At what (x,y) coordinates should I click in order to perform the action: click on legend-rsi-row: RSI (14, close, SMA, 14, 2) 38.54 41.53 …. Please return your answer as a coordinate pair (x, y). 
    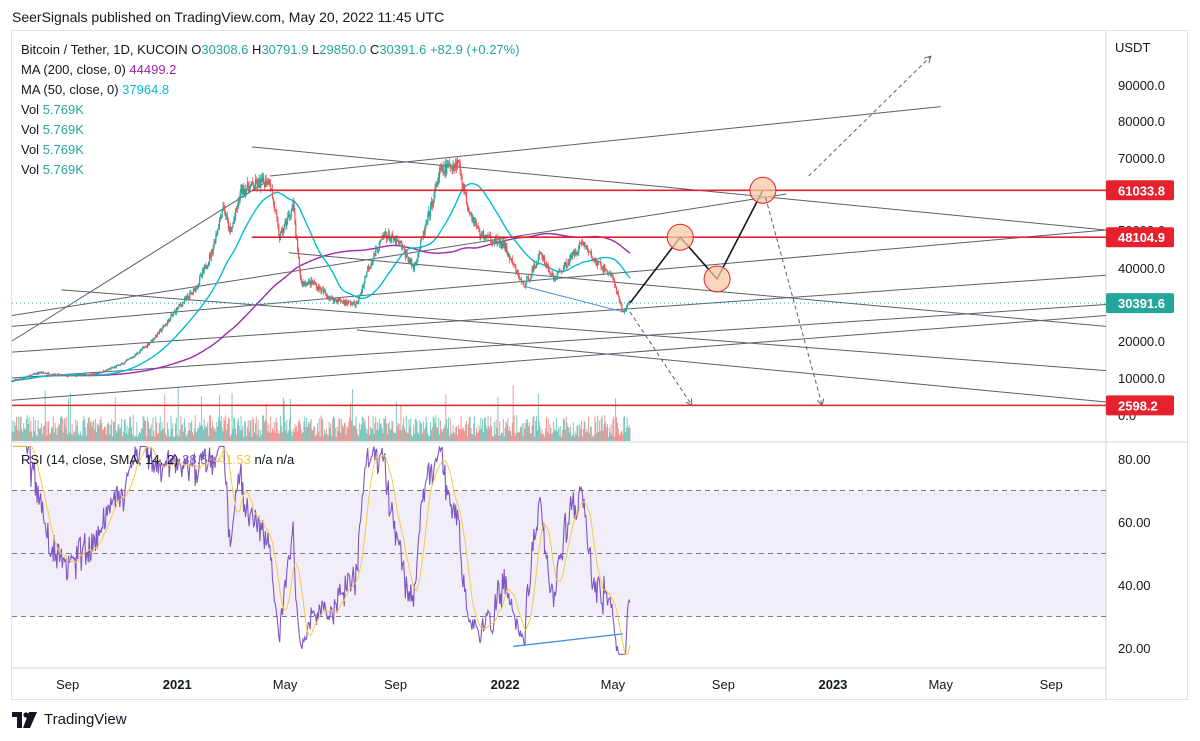
    Looking at the image, I should click on (157, 459).